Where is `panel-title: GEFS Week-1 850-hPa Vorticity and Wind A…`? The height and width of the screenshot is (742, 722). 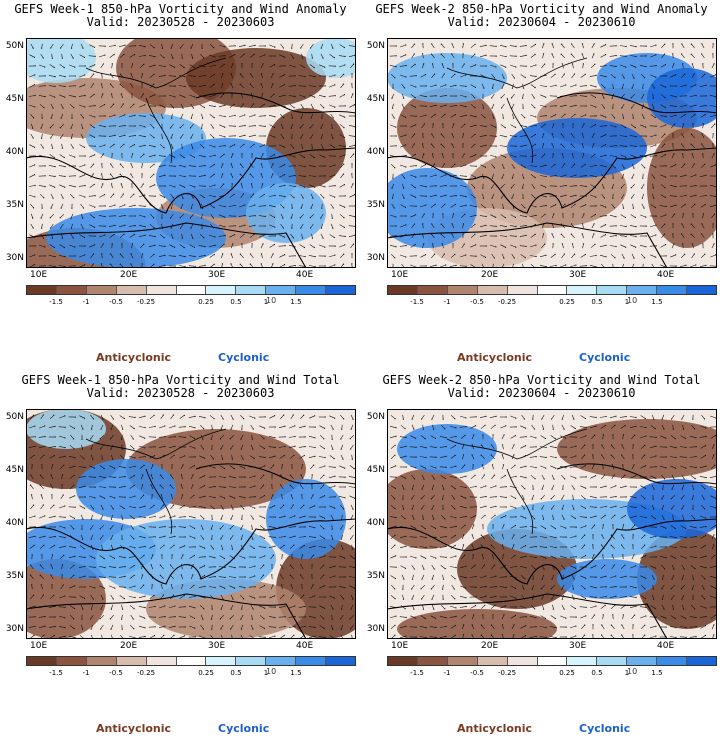 panel-title: GEFS Week-1 850-hPa Vorticity and Wind A… is located at coordinates (180, 9).